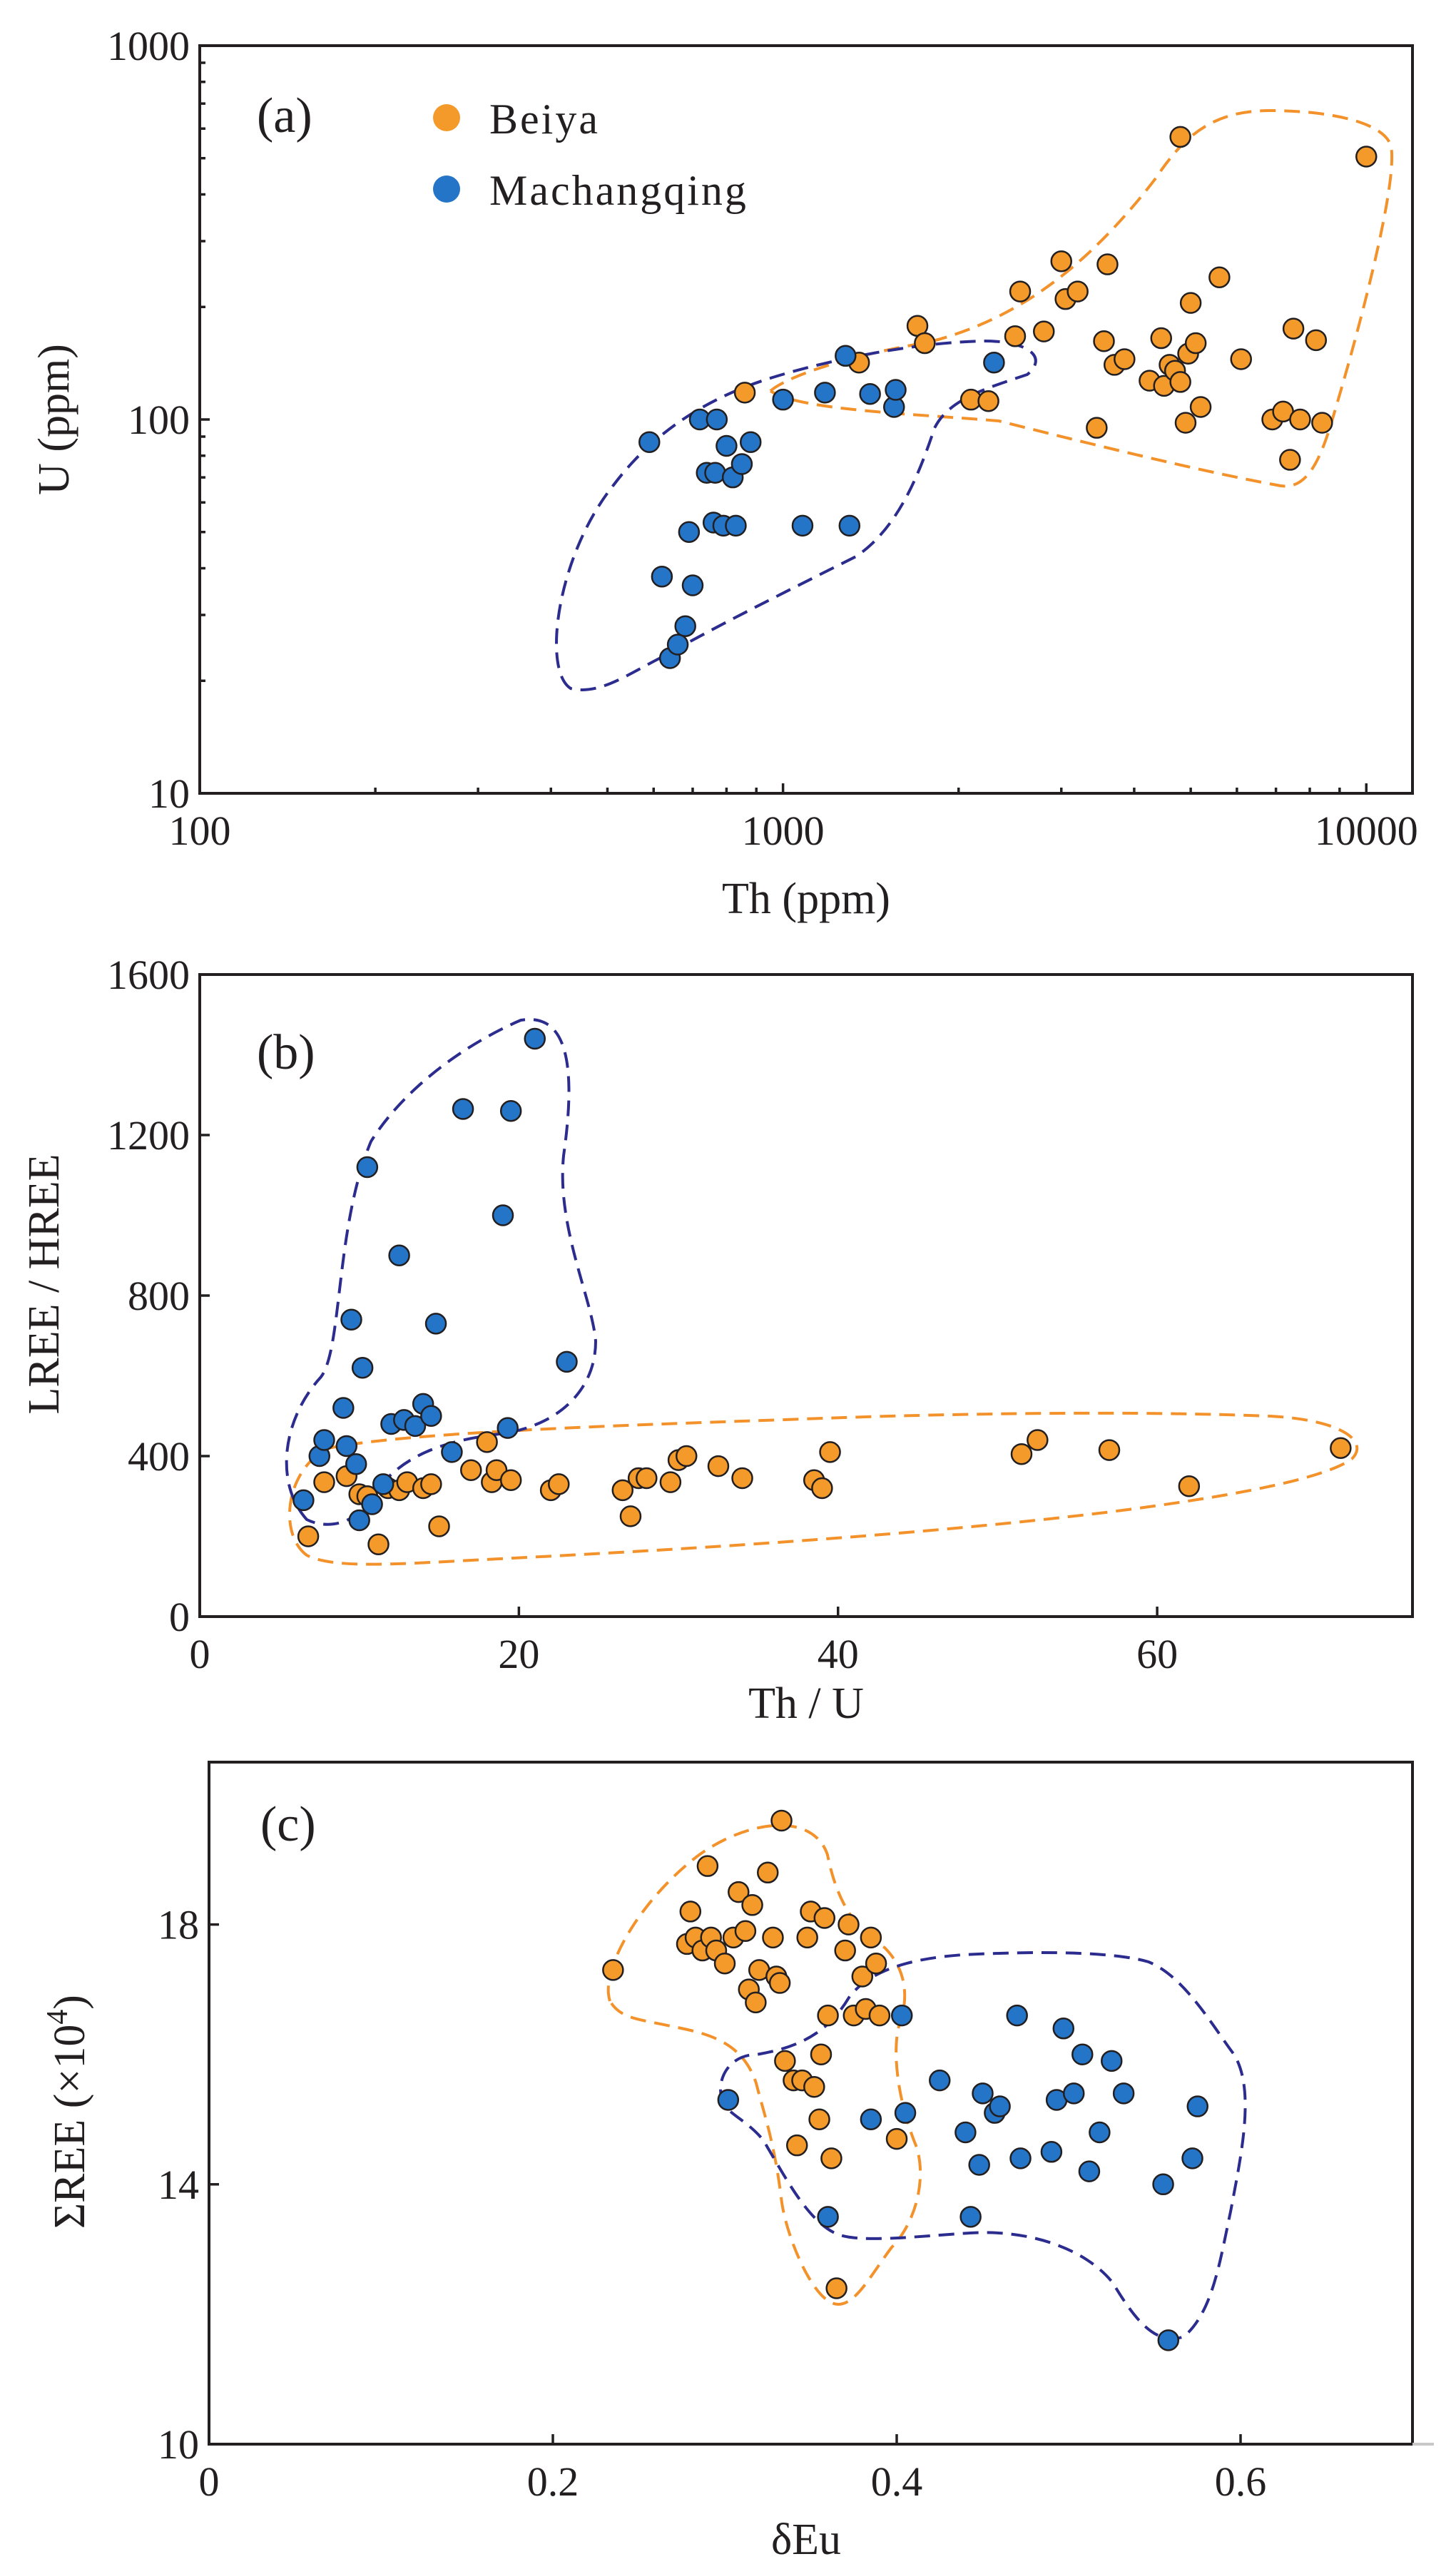  I want to click on legend-marker-beiya, so click(446, 118).